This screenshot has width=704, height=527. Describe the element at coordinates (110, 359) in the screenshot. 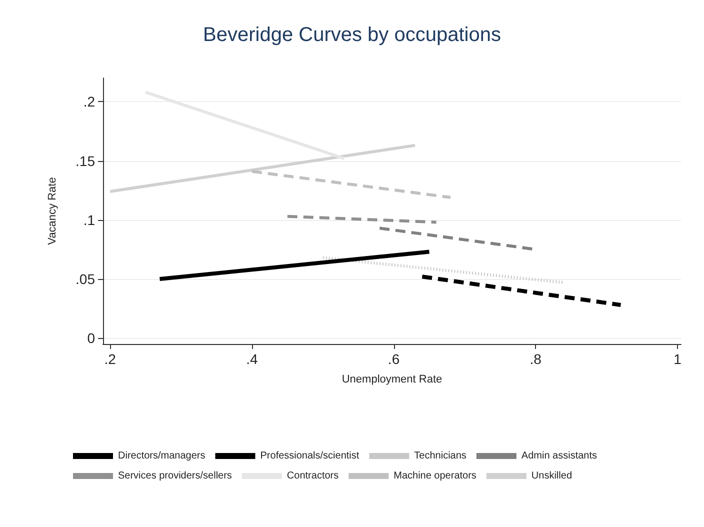

I see `x-tick-label: .2` at that location.